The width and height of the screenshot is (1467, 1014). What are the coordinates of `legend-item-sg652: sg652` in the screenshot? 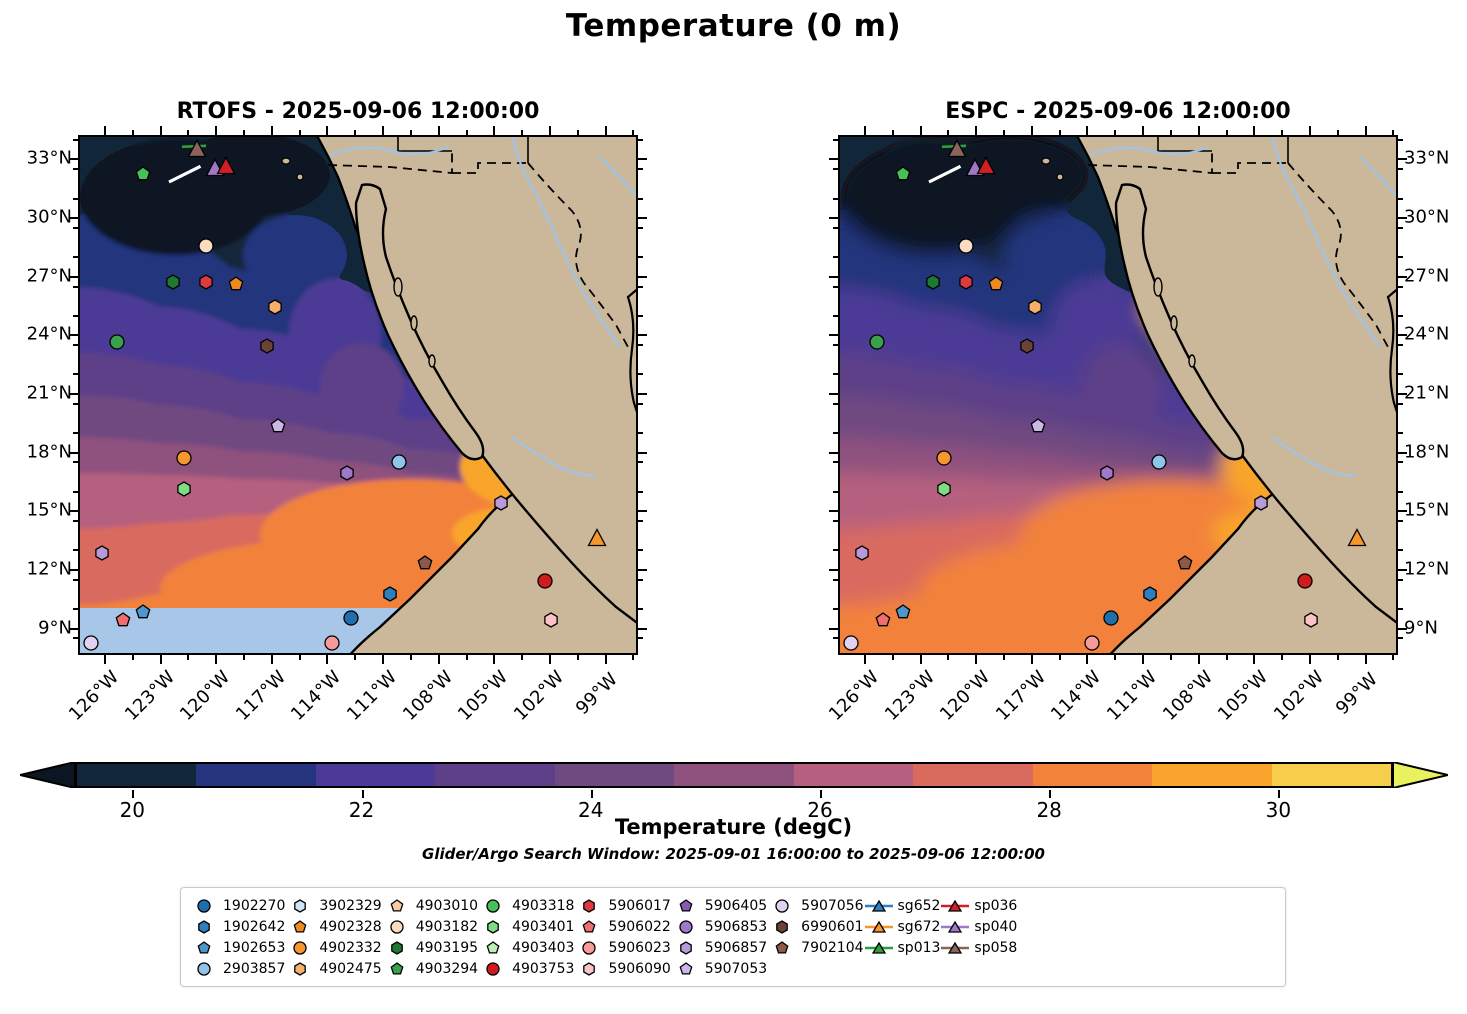 It's located at (902, 905).